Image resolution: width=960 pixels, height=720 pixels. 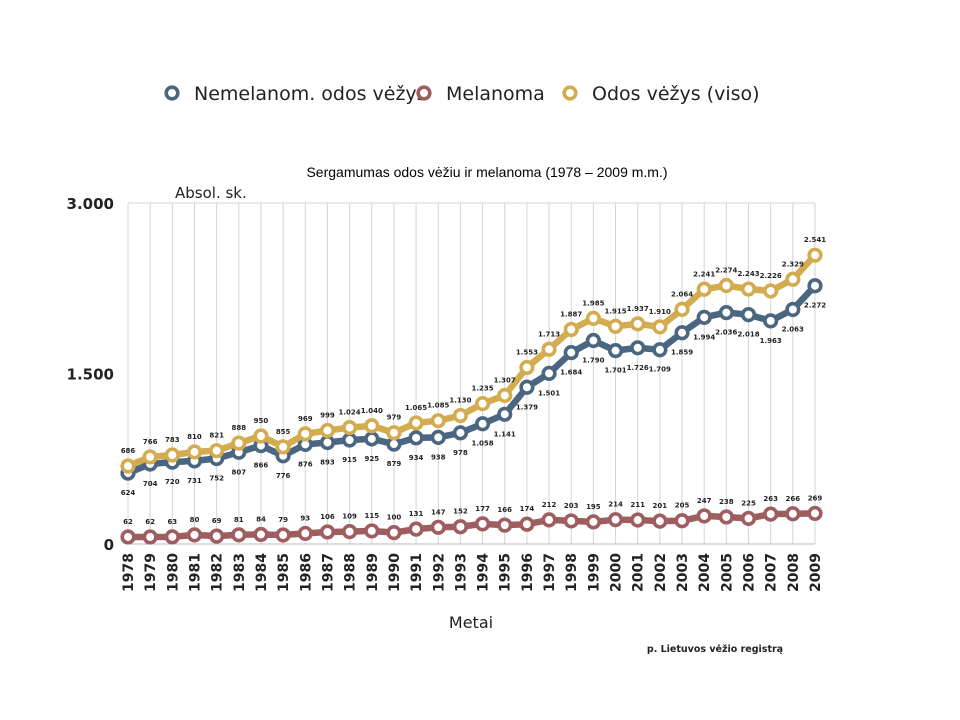 What do you see at coordinates (617, 572) in the screenshot?
I see `x-tick-label: 2000` at bounding box center [617, 572].